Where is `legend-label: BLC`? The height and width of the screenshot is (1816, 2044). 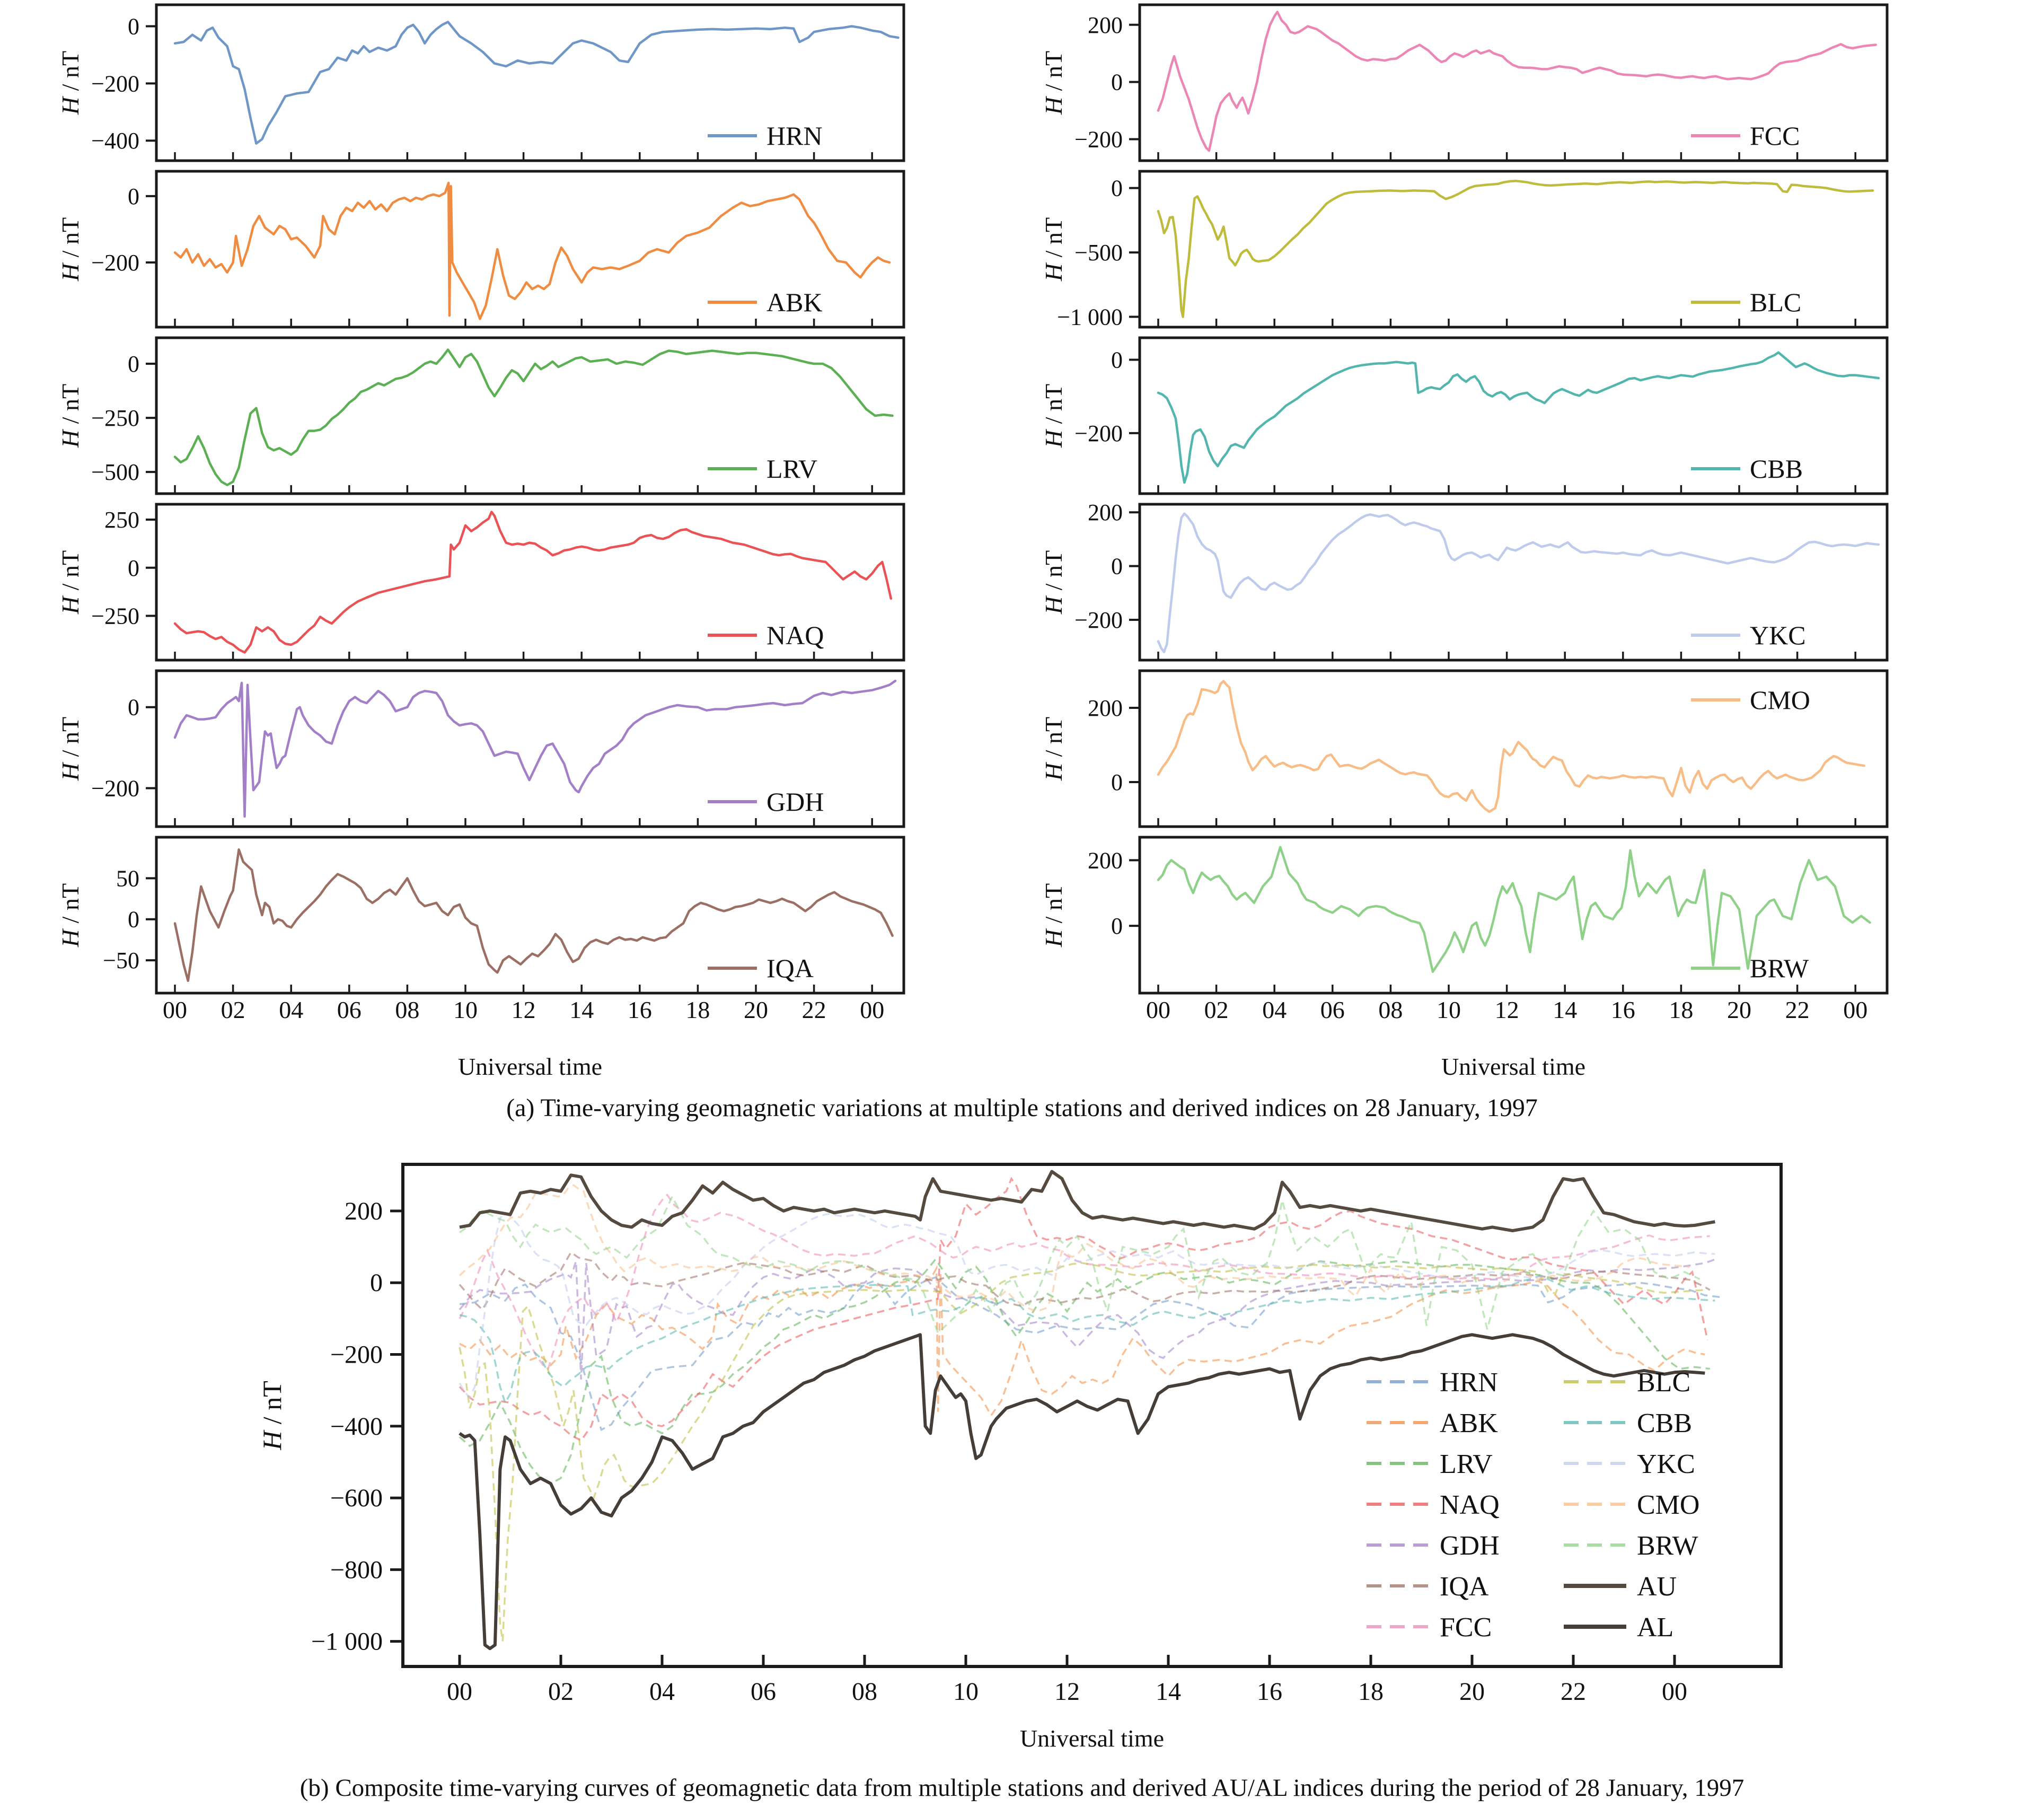
legend-label: BLC is located at coordinates (1775, 302).